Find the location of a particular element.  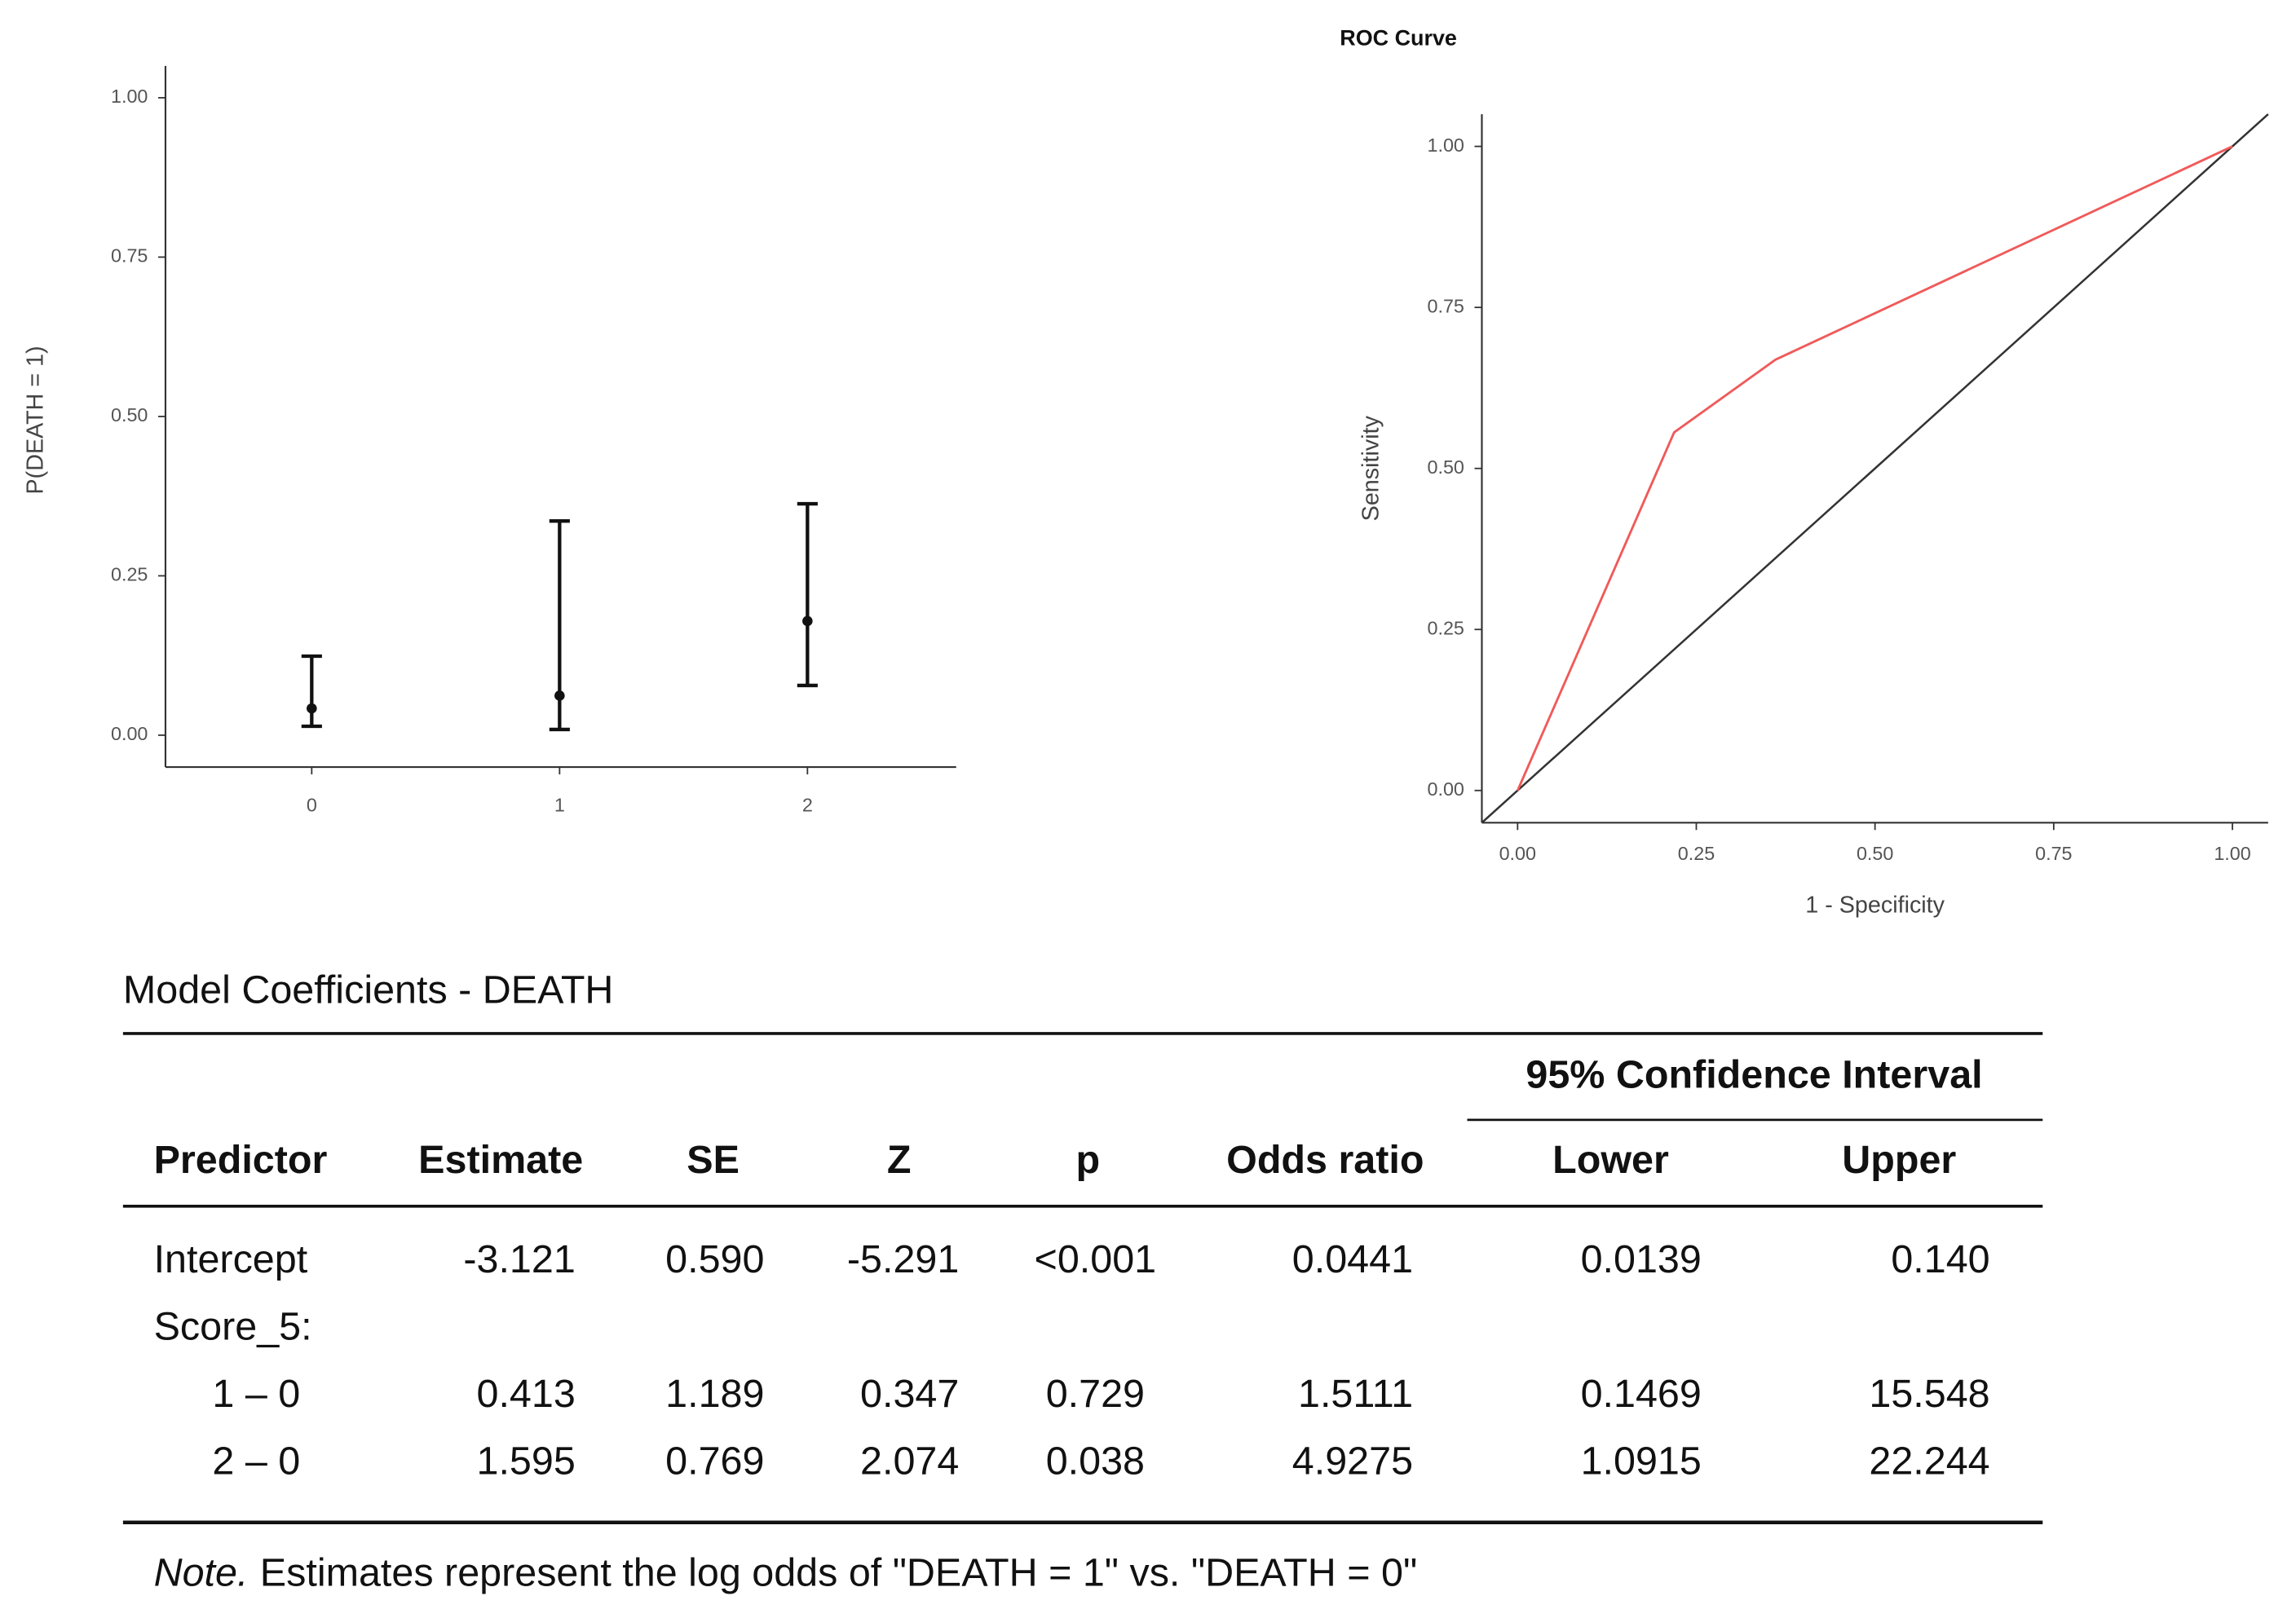

roc-line is located at coordinates (1874, 468).